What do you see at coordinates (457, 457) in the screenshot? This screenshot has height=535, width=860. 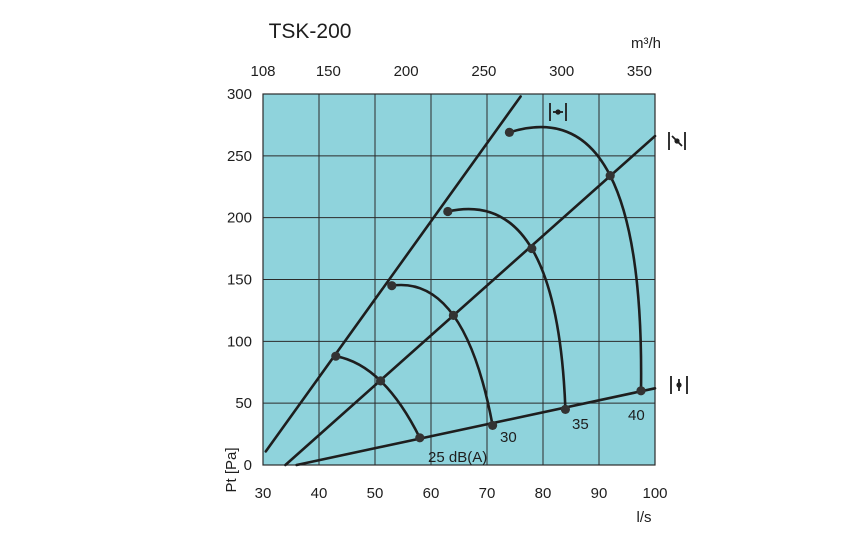 I see `curve-label: 25 dB(A)` at bounding box center [457, 457].